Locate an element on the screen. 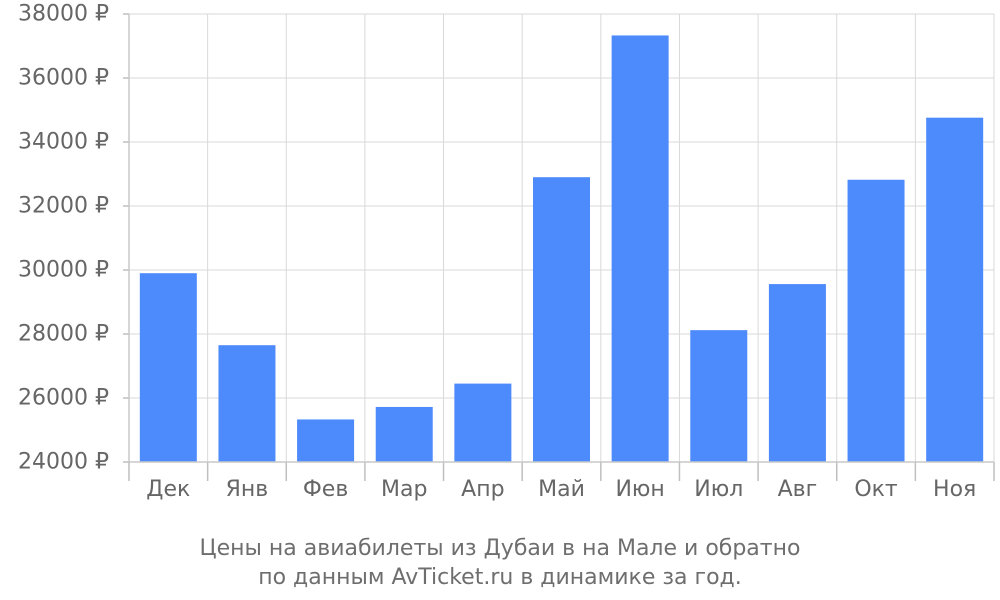 The image size is (1000, 600). x-tick-label: Май is located at coordinates (561, 489).